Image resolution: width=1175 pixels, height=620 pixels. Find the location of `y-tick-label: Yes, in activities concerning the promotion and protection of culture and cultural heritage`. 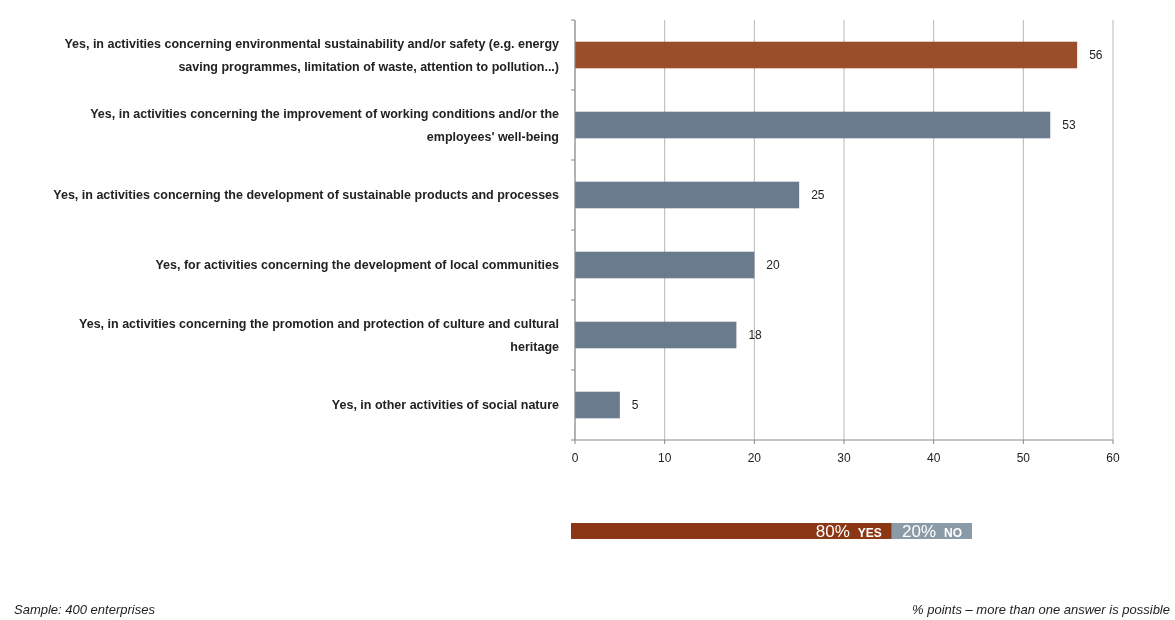

y-tick-label: Yes, in activities concerning the promotion and protection of culture and cultural heritage is located at coordinates (319, 335).